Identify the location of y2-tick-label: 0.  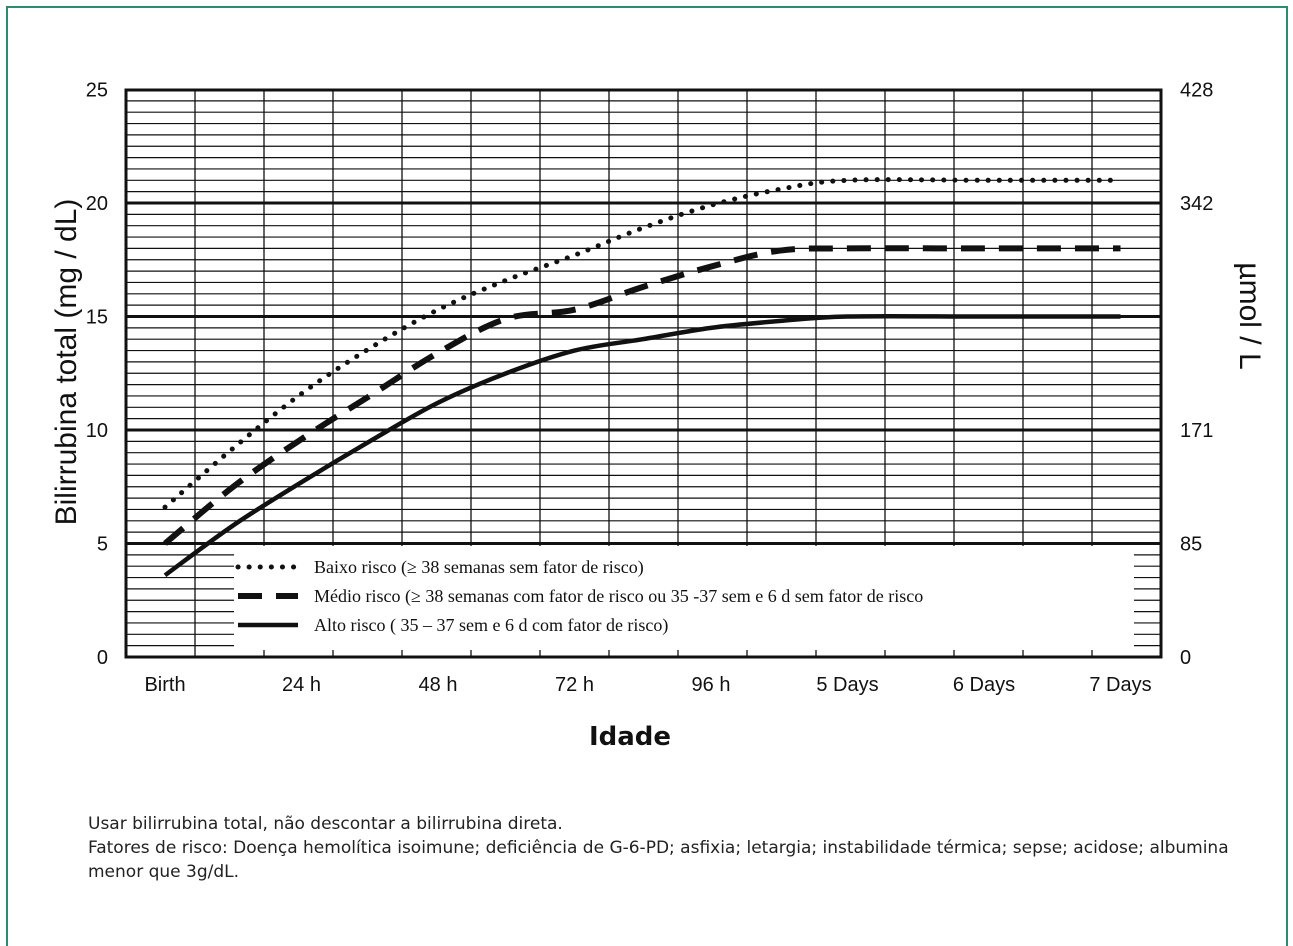
(1185, 658).